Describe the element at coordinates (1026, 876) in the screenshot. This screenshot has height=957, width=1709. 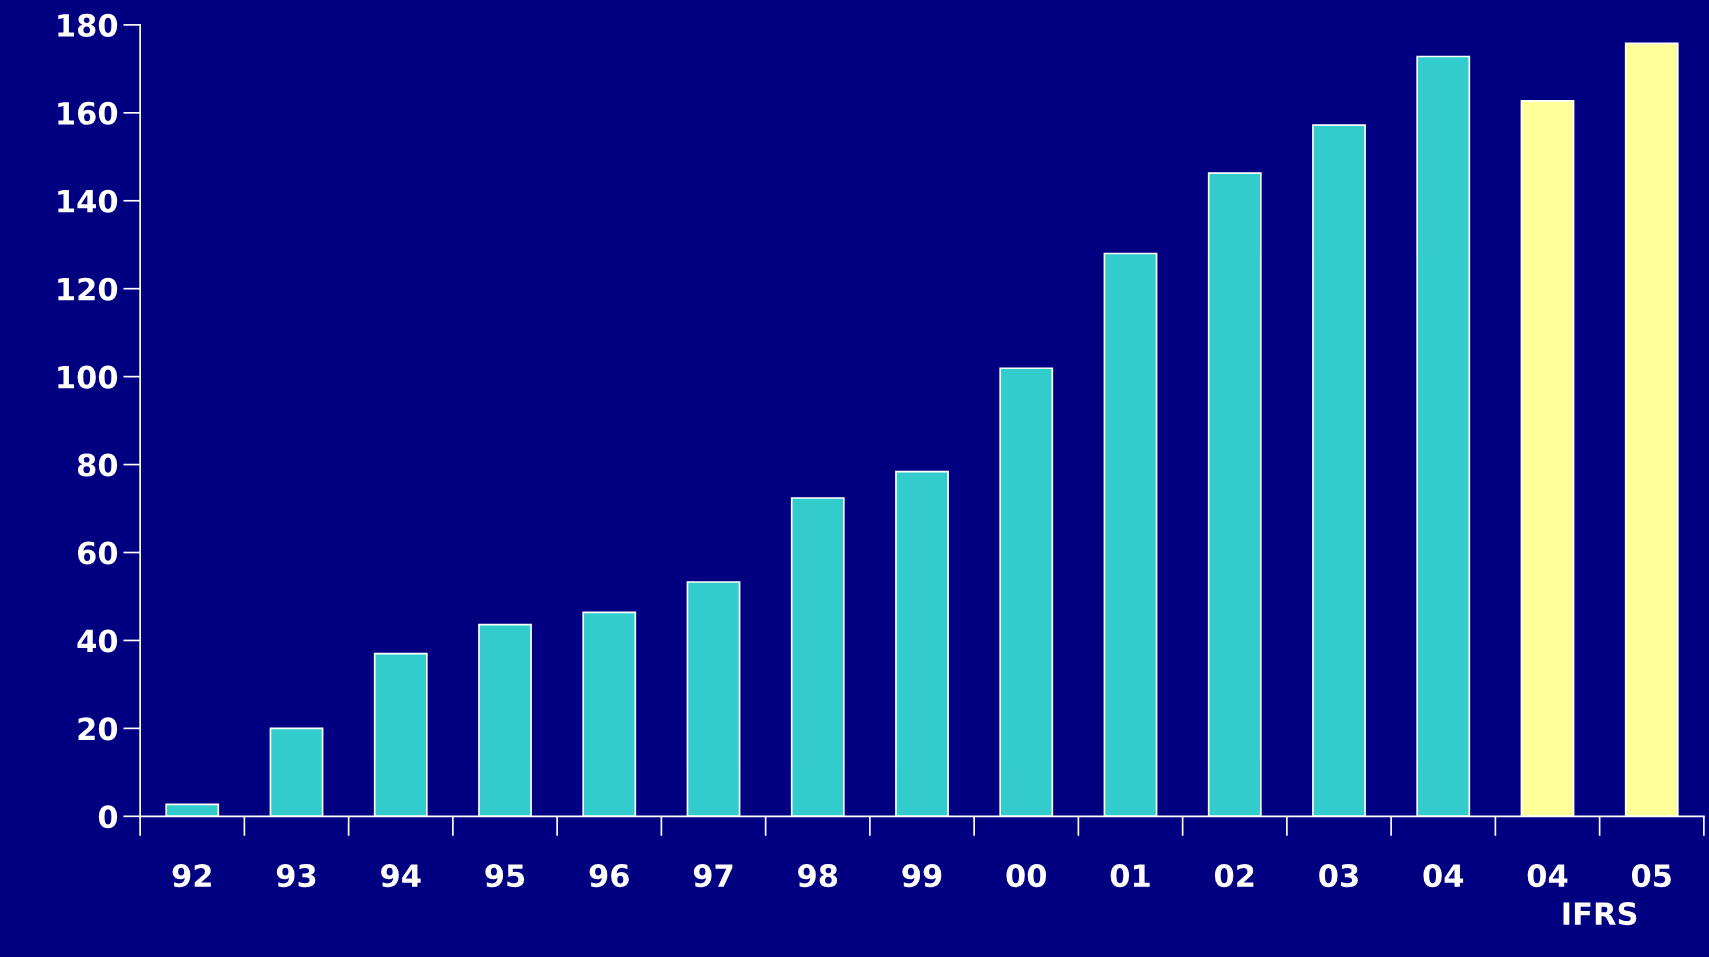
I see `x-tick-label: 00` at that location.